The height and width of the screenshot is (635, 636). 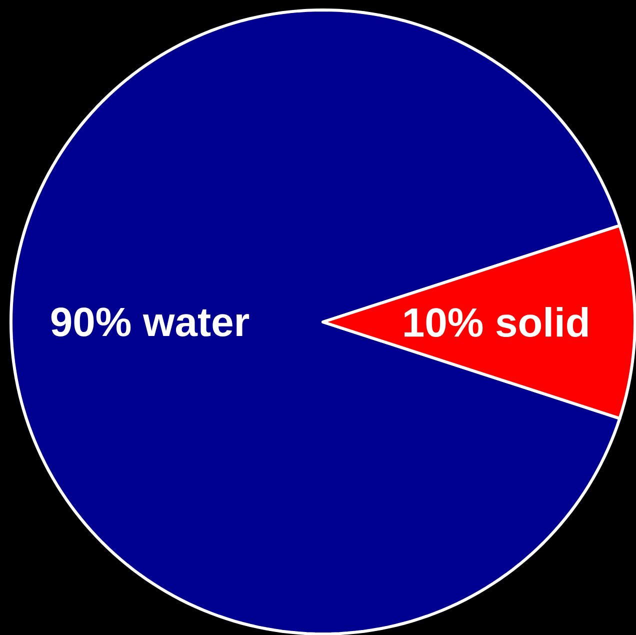 What do you see at coordinates (150, 322) in the screenshot?
I see `slice-label: 90% water` at bounding box center [150, 322].